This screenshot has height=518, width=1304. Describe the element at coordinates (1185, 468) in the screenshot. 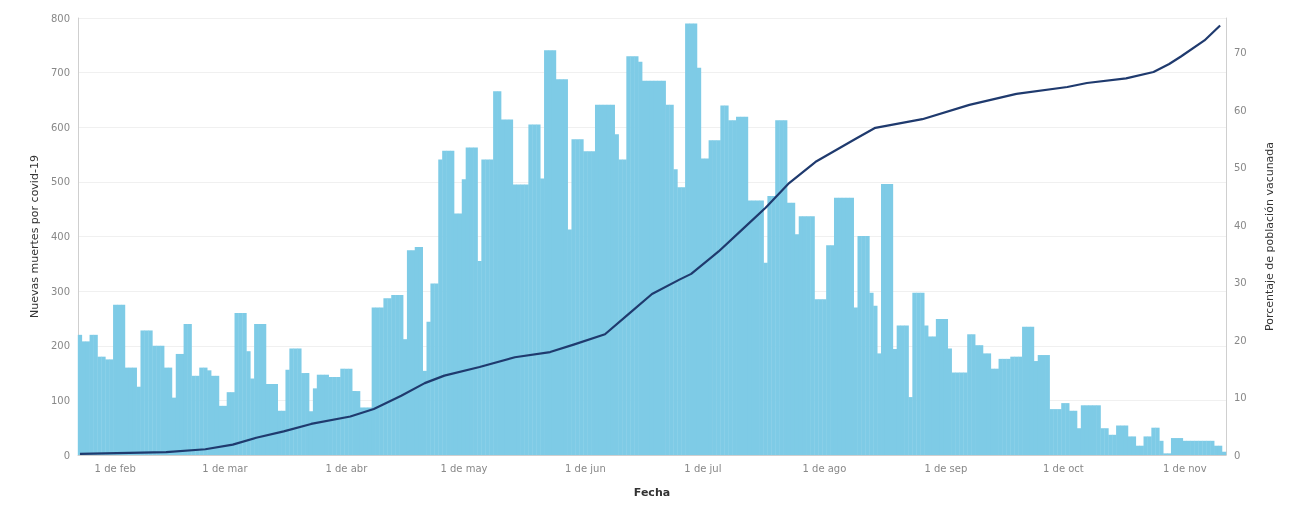

I see `x-tick-label: 1 de nov` at that location.